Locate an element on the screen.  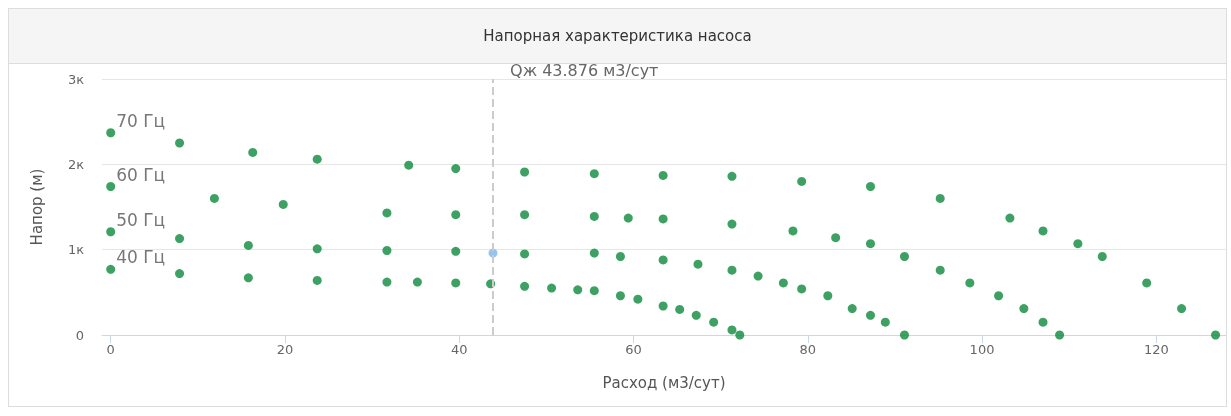
x-tick-label: 80 is located at coordinates (808, 349).